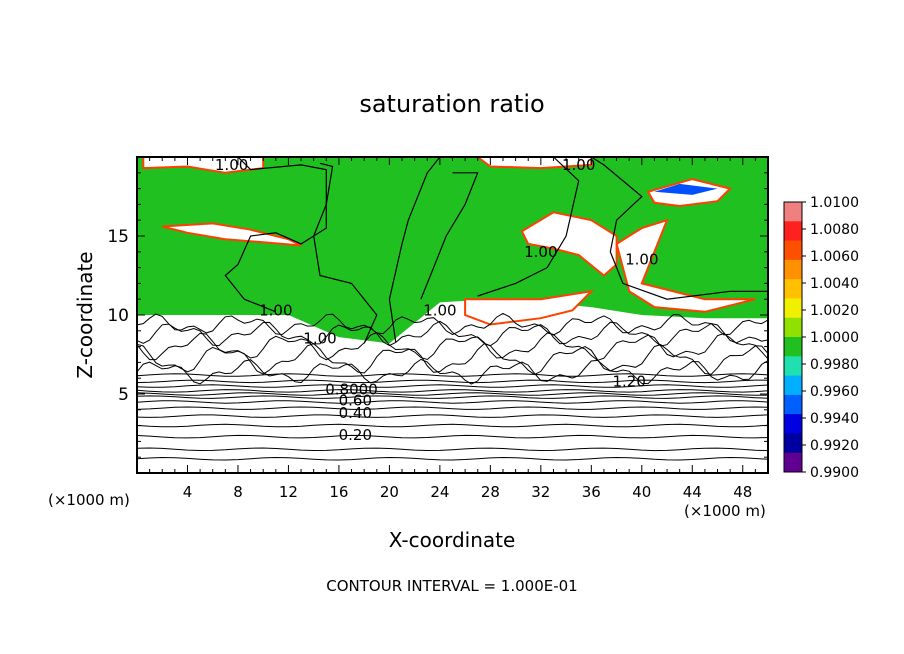 This screenshot has width=904, height=654. Describe the element at coordinates (834, 473) in the screenshot. I see `colorbar-label: 0.9900` at that location.